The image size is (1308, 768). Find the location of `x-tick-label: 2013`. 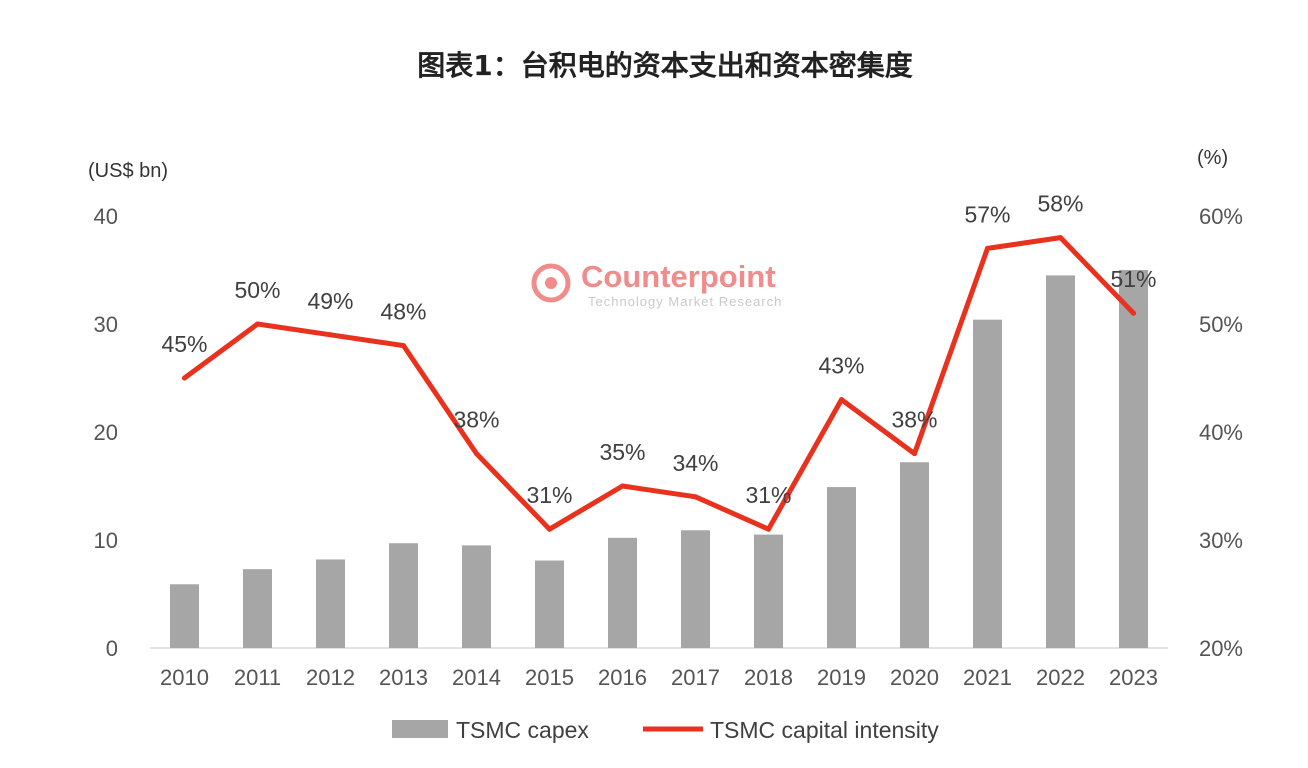

x-tick-label: 2013 is located at coordinates (403, 677).